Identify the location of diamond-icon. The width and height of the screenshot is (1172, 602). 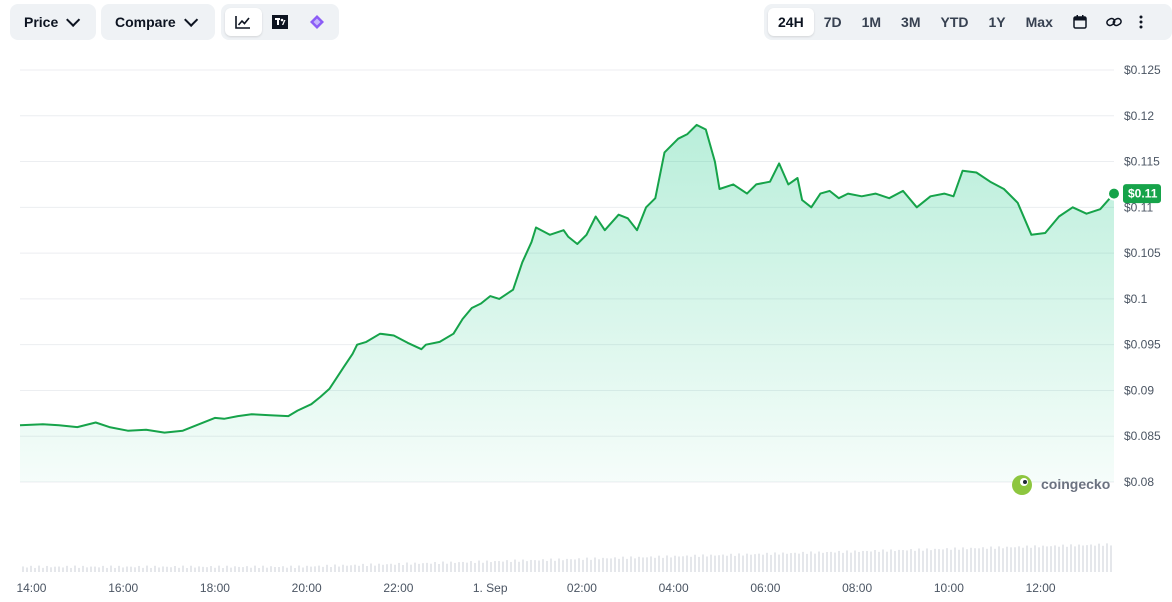
(316, 22).